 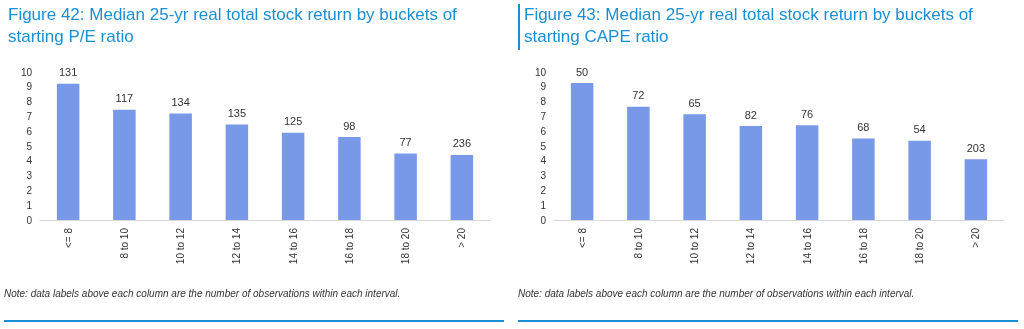 What do you see at coordinates (462, 143) in the screenshot?
I see `annotation: 236` at bounding box center [462, 143].